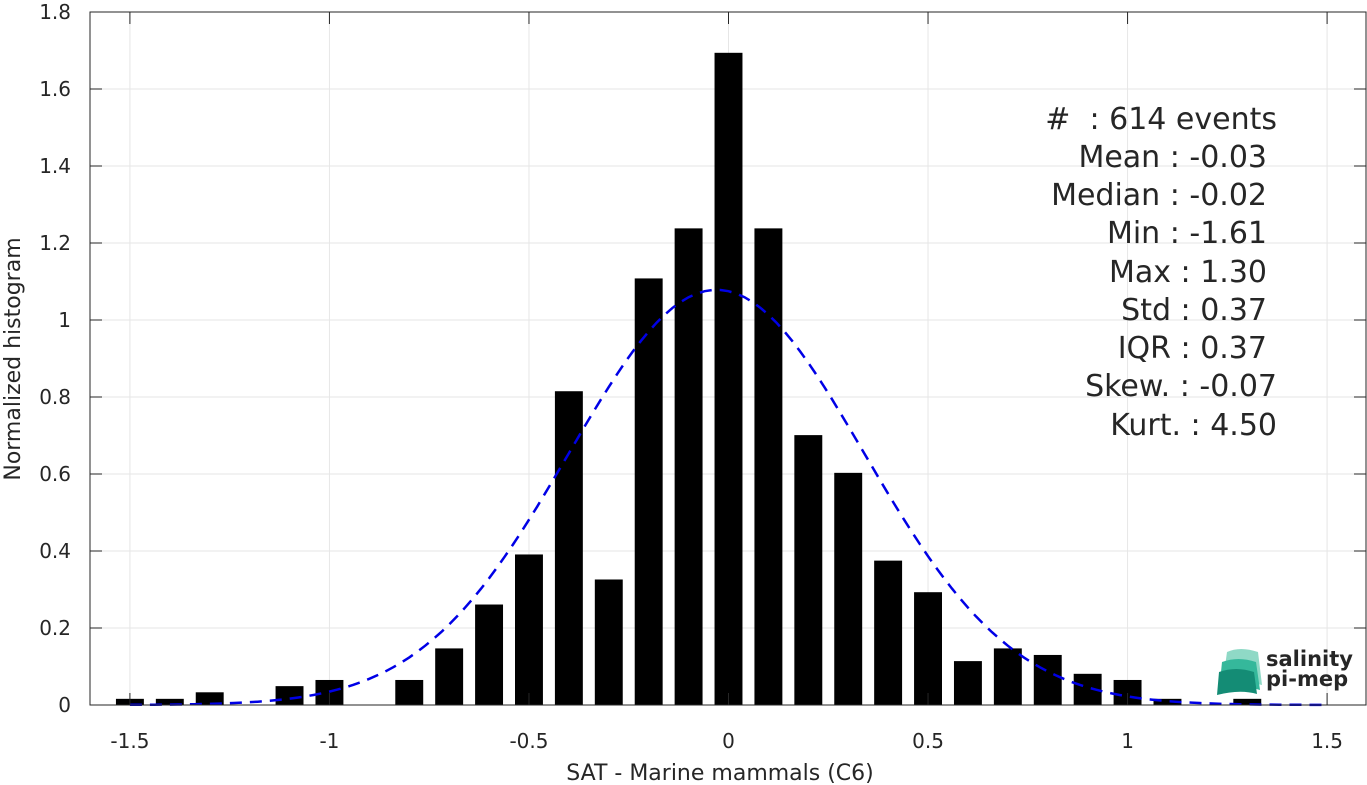 This screenshot has height=785, width=1367. Describe the element at coordinates (55, 166) in the screenshot. I see `y-tick-label: 1.4` at that location.